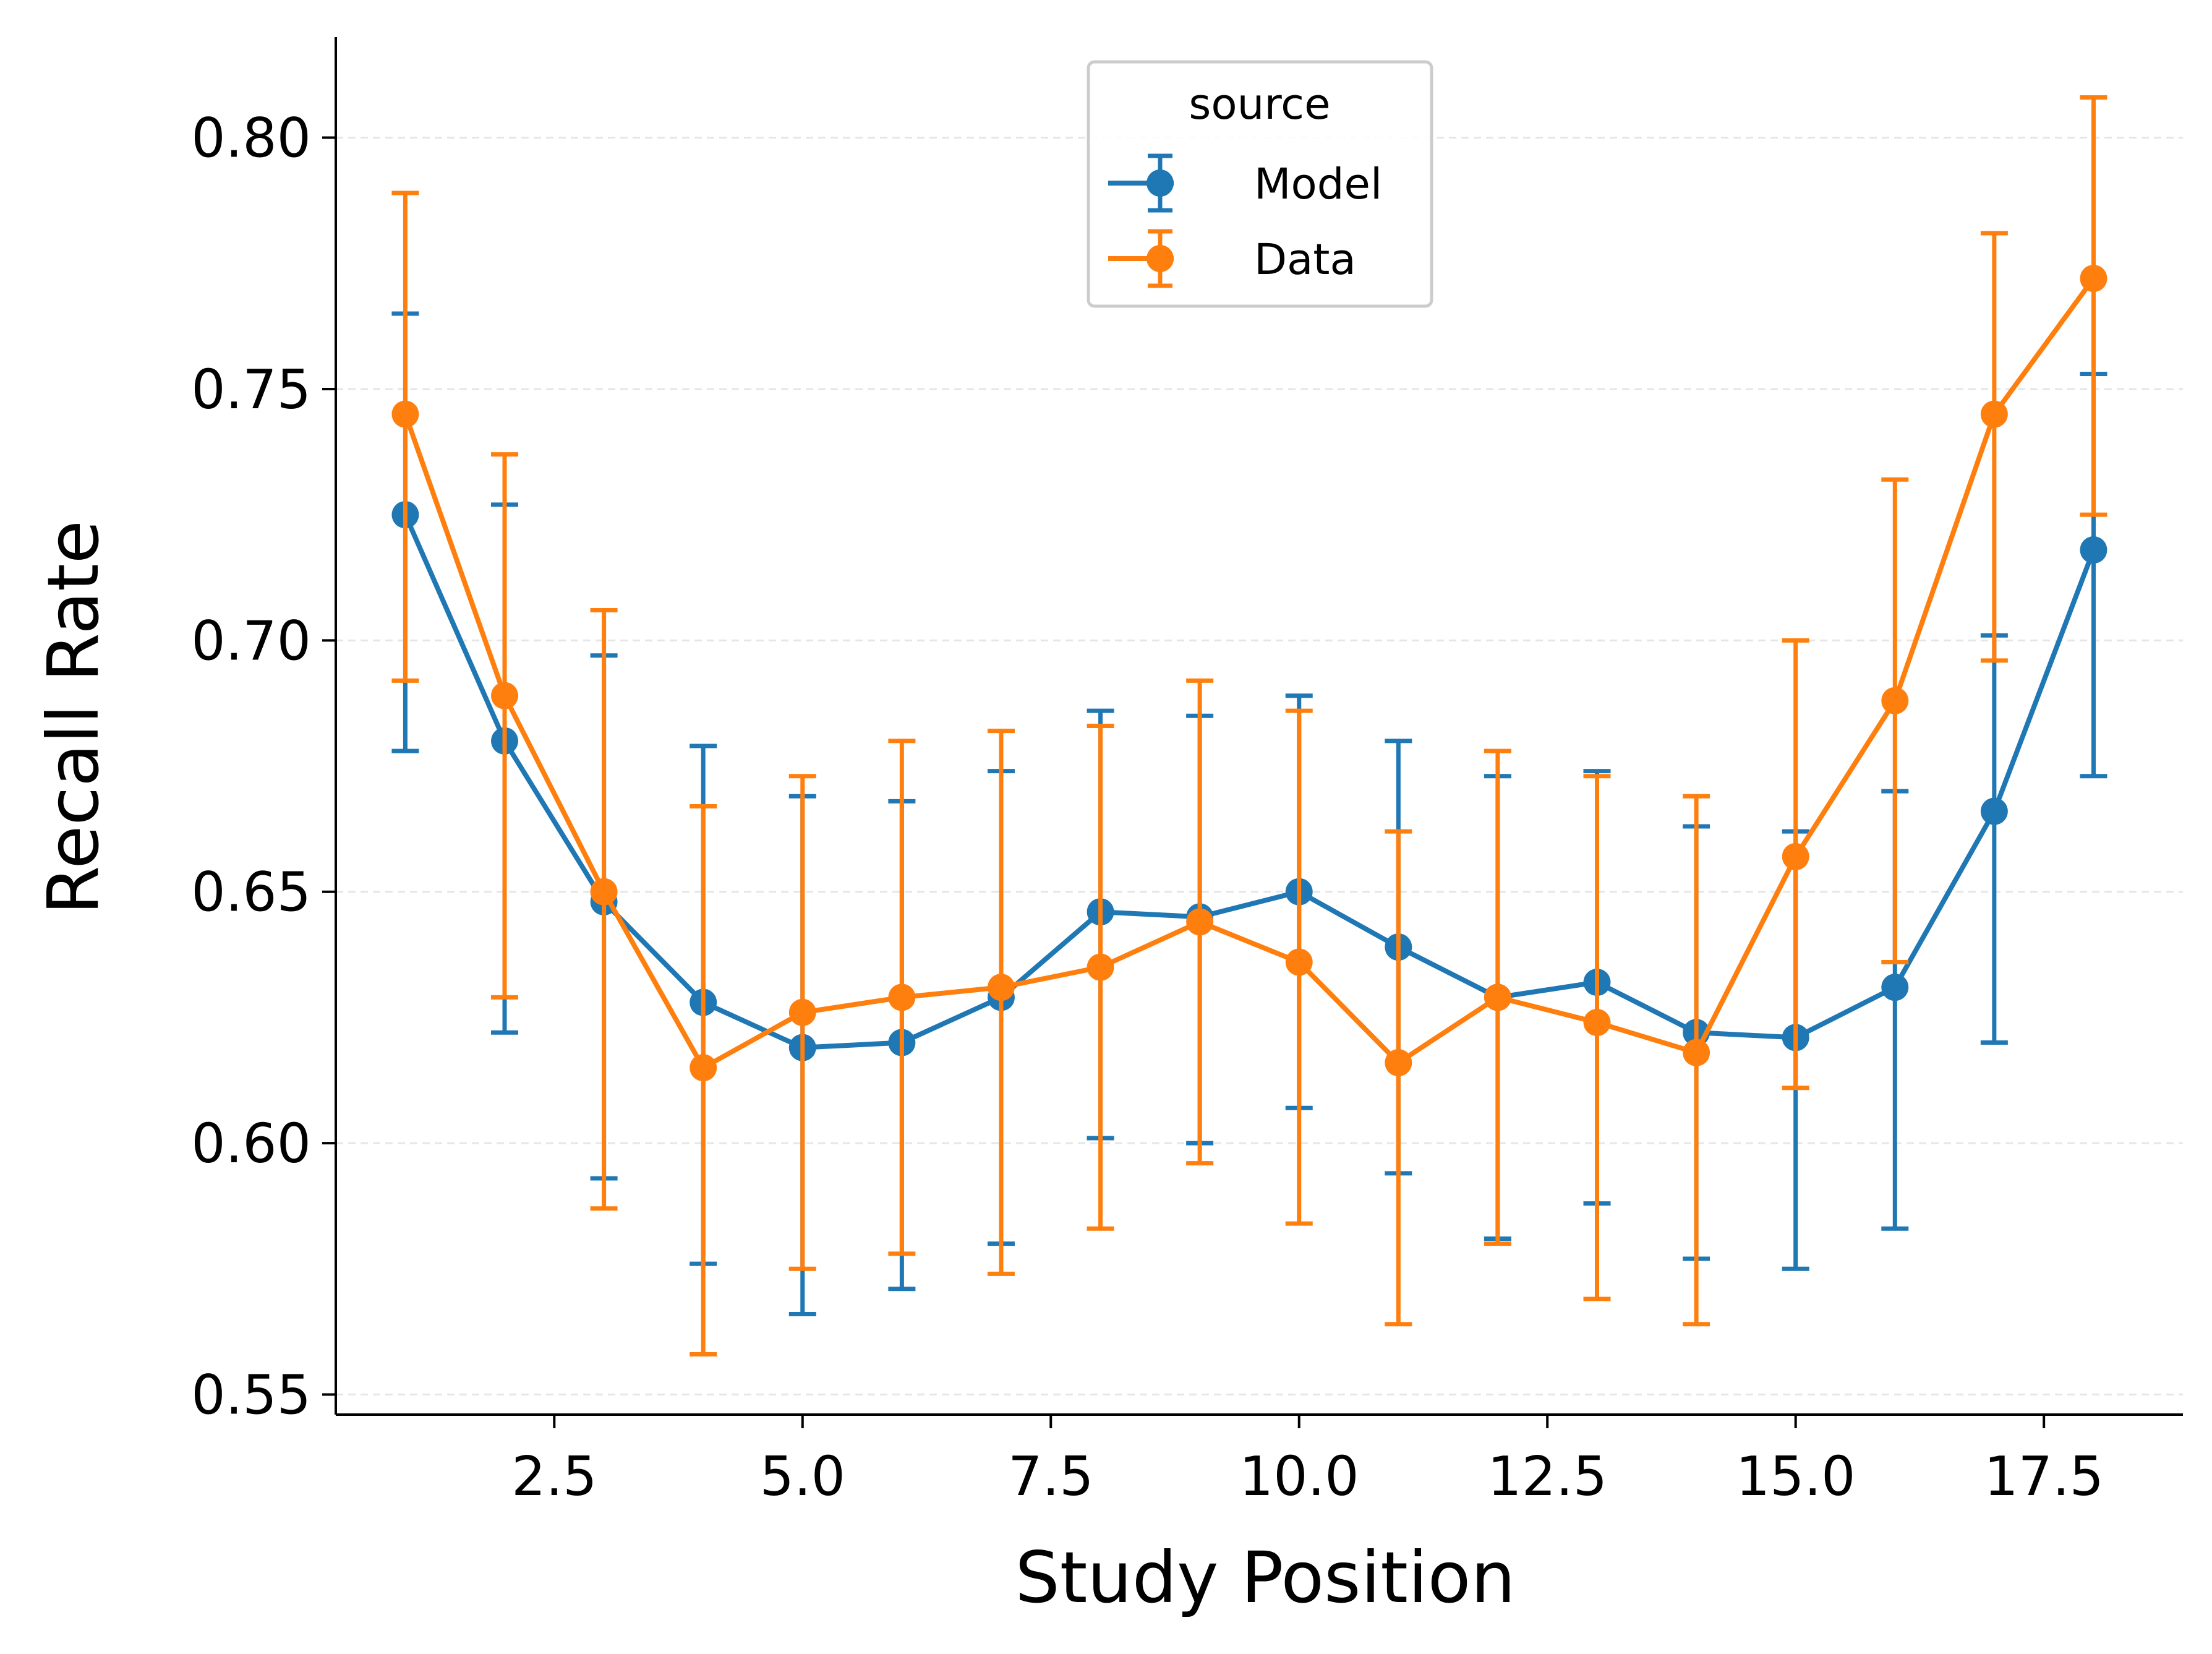  What do you see at coordinates (251, 389) in the screenshot?
I see `y-tick-label: 0.75` at bounding box center [251, 389].